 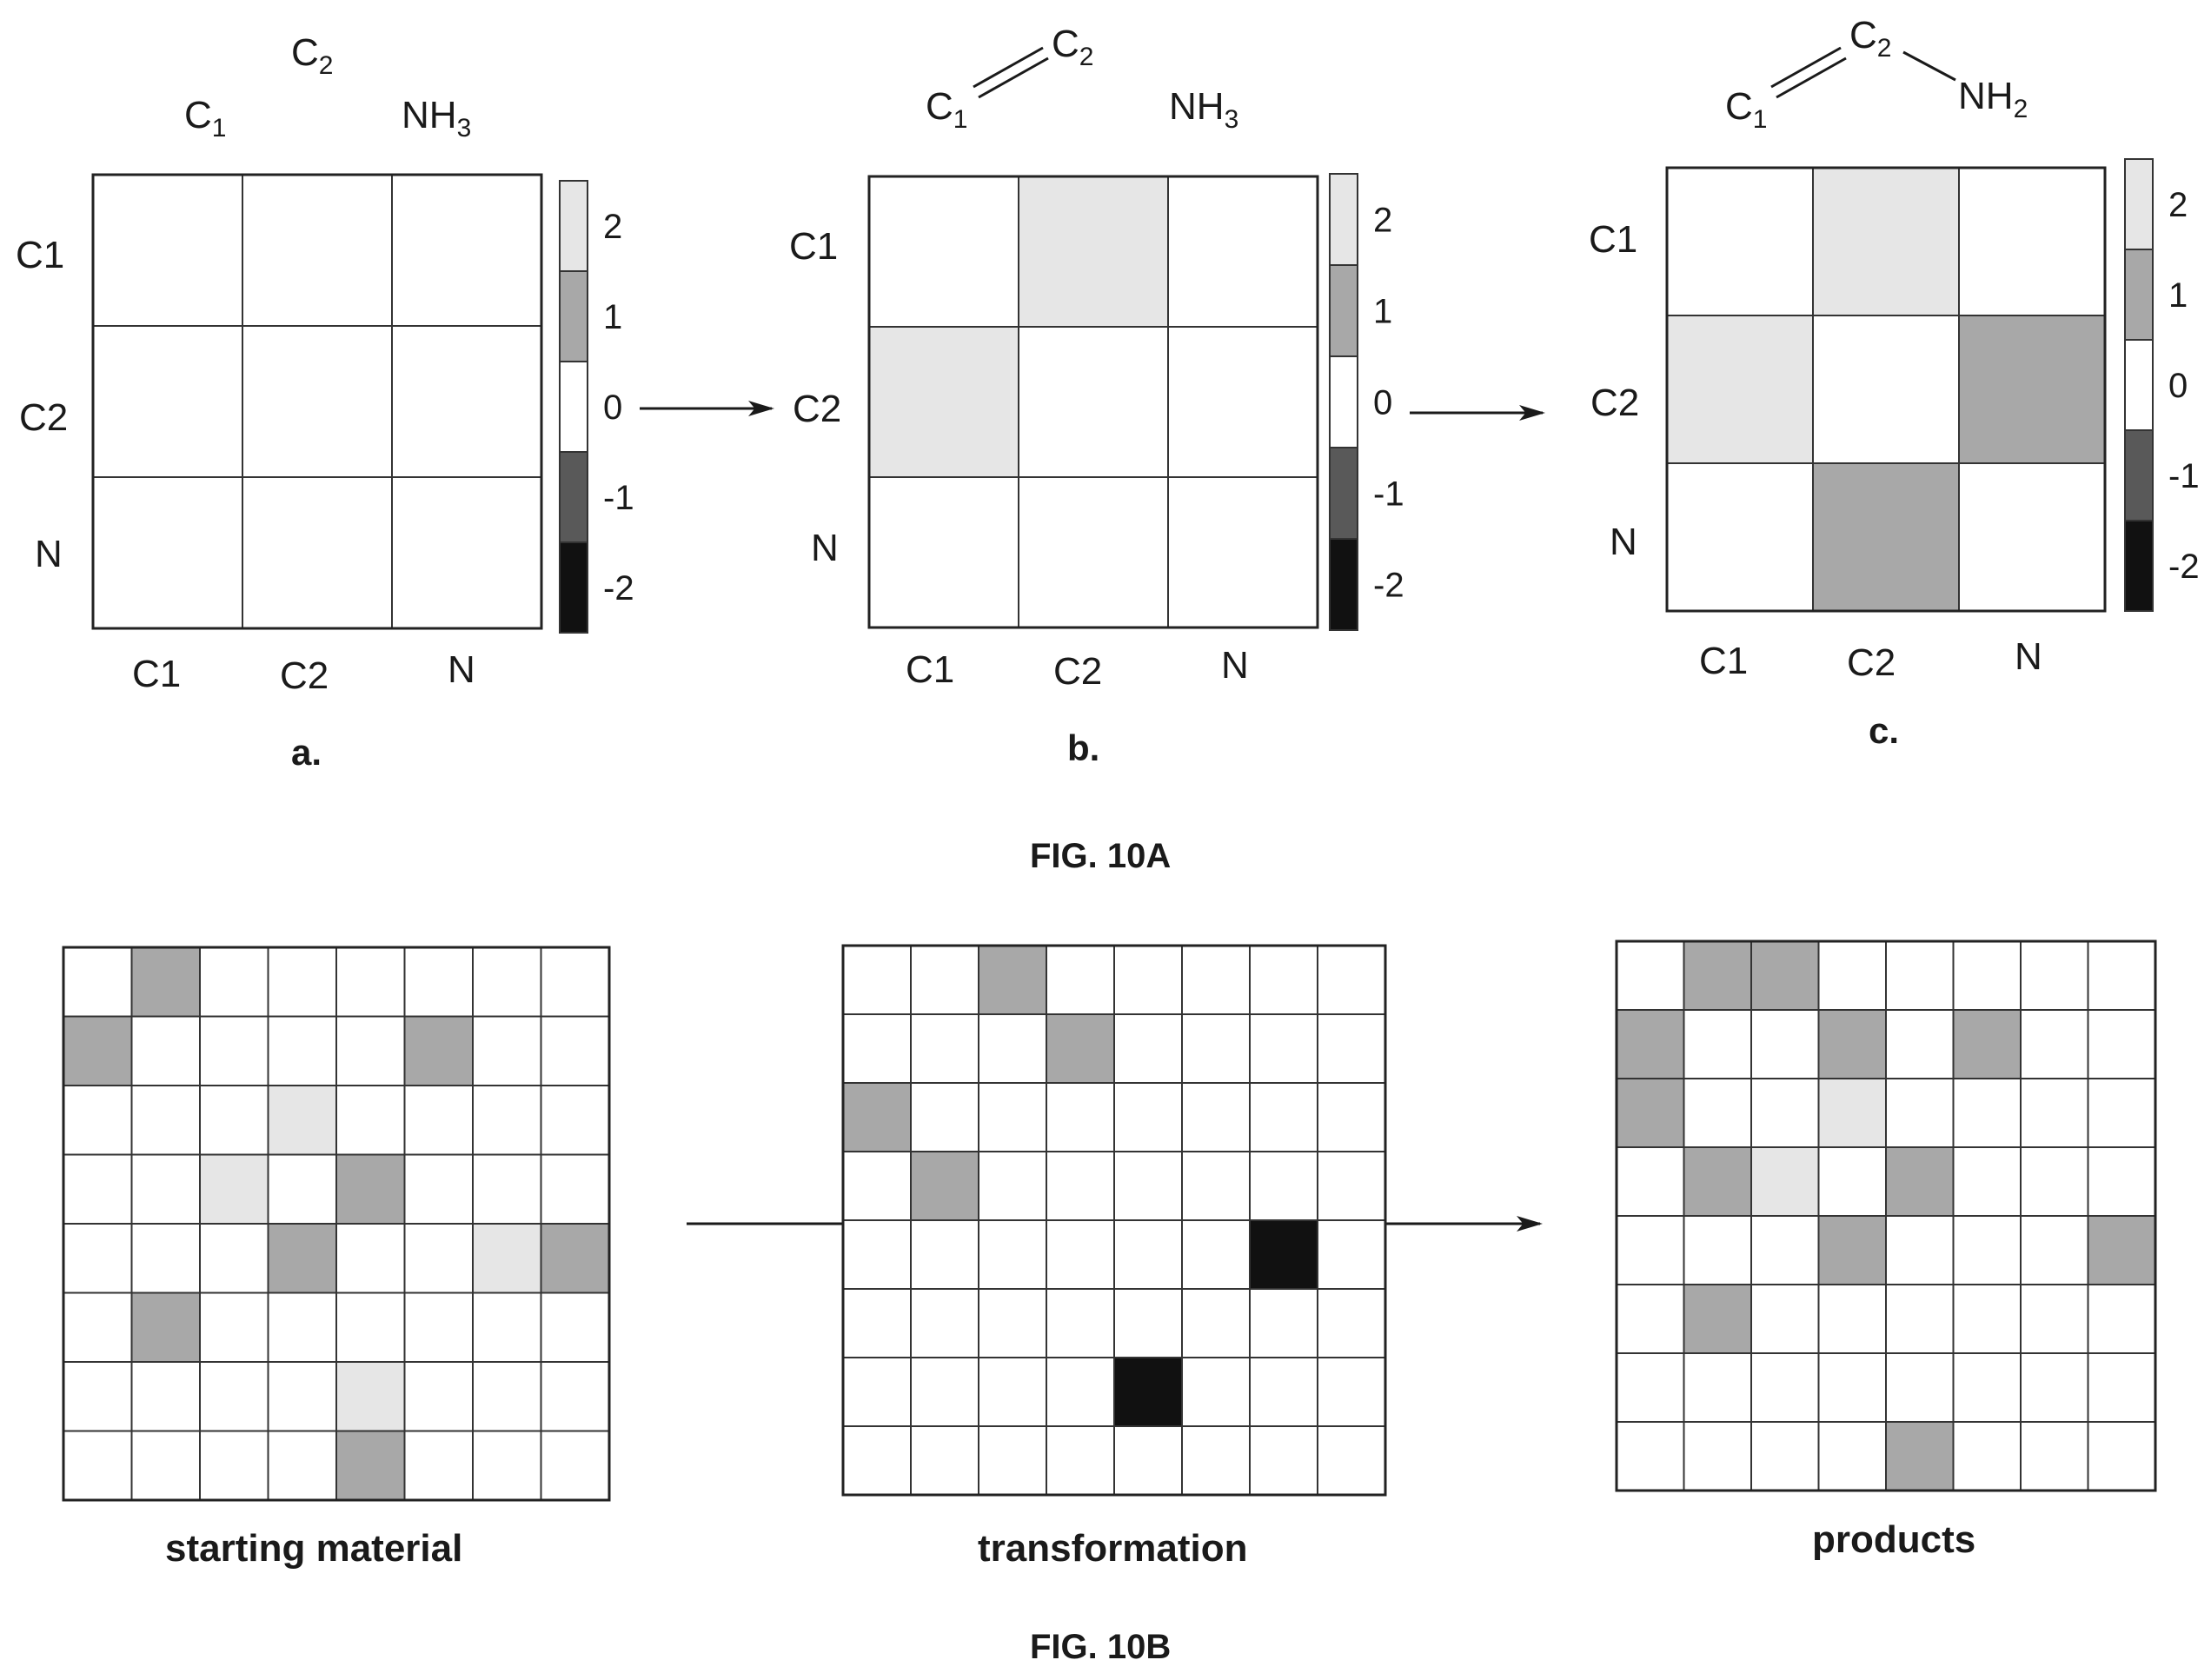 I want to click on row-label-n: N, so click(x=825, y=548).